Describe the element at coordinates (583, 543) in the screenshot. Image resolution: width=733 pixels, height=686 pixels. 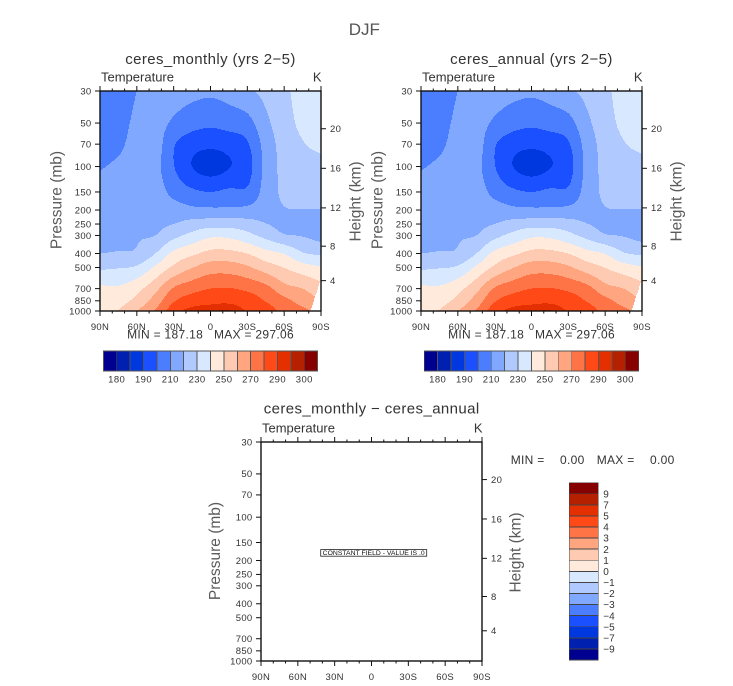
I see `colorbar-box` at that location.